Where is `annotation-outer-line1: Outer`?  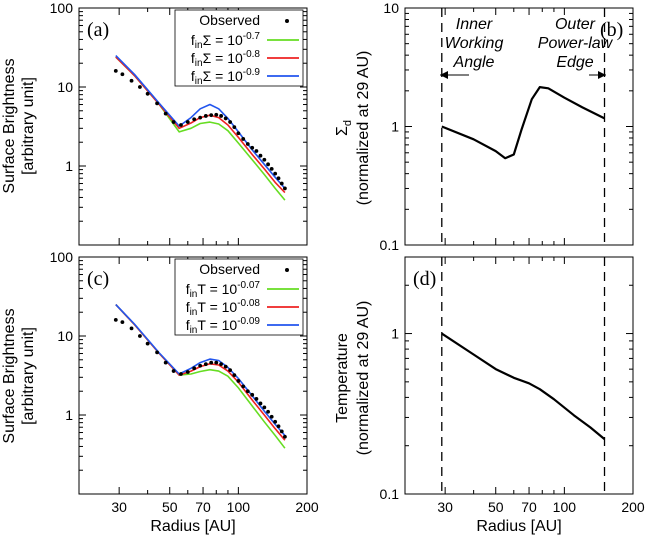
annotation-outer-line1: Outer is located at coordinates (575, 24).